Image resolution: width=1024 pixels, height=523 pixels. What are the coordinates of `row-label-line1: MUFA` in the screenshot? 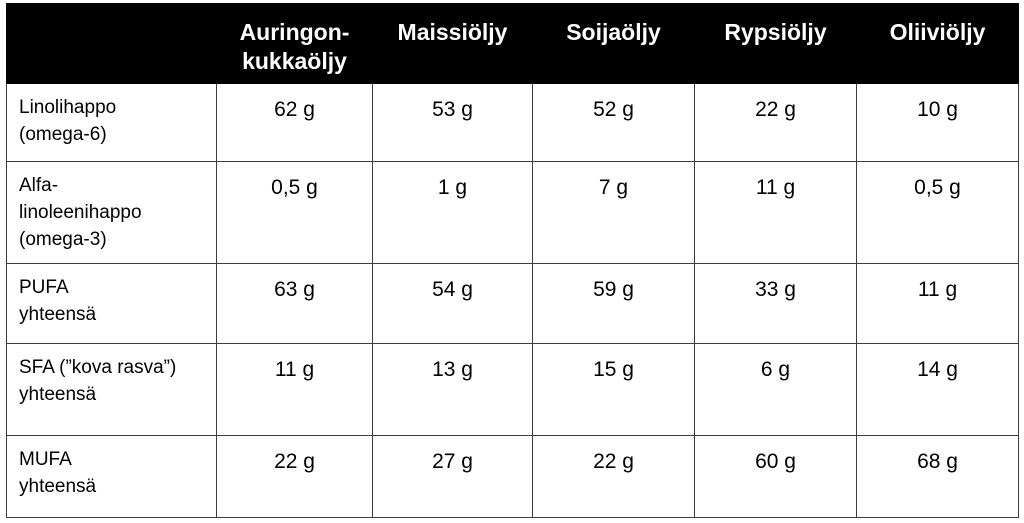 It's located at (45, 459).